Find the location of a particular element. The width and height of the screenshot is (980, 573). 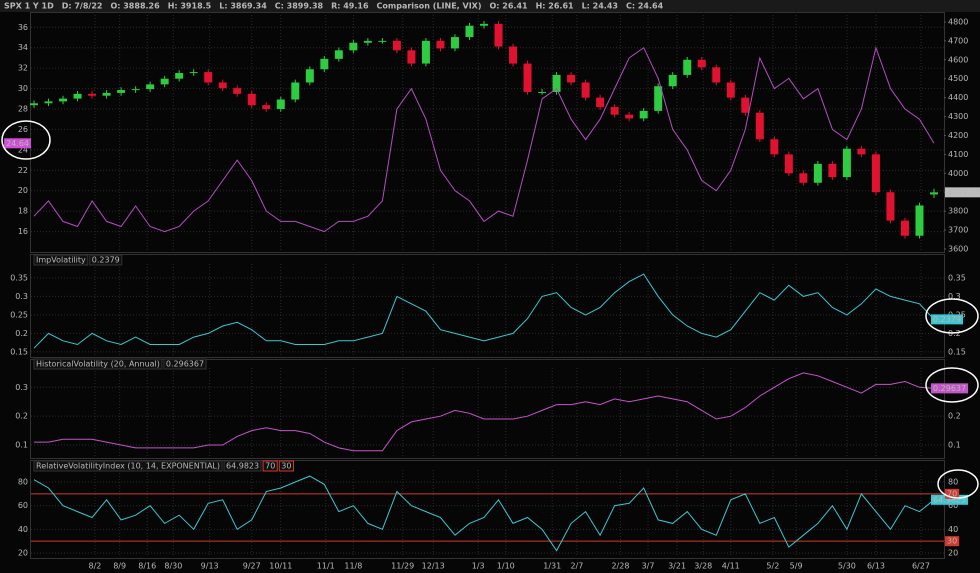

y-tick-label: 4400 is located at coordinates (958, 97).